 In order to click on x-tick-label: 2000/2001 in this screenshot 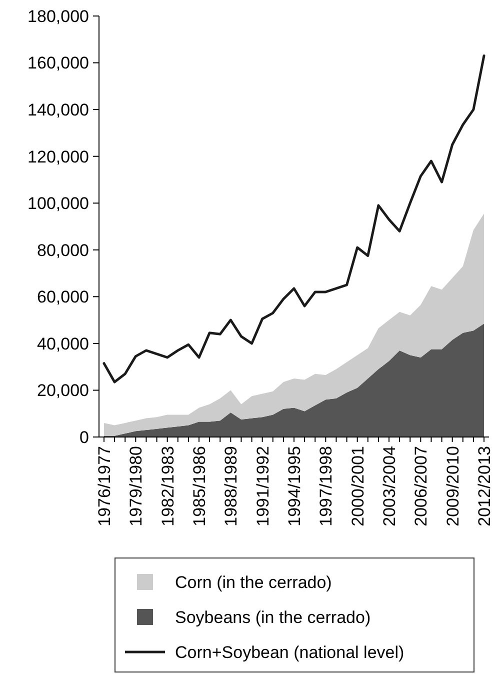, I will do `click(358, 486)`.